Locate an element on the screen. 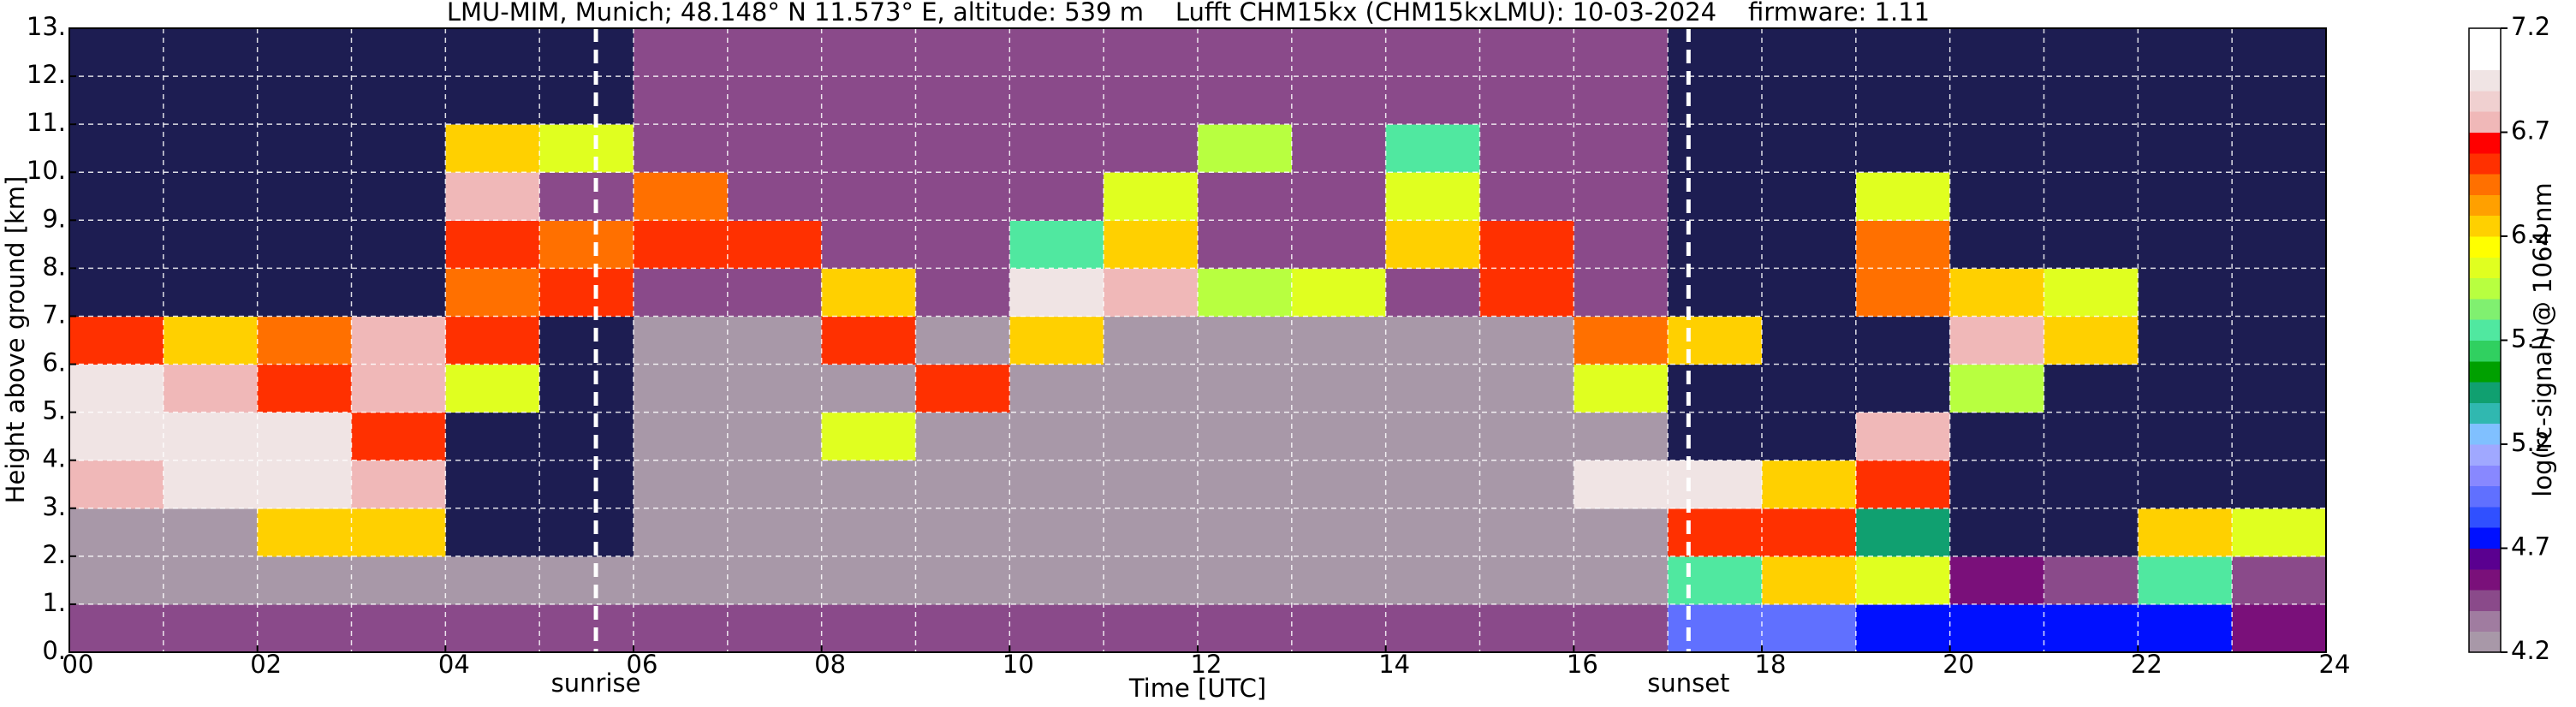  x-tick-label: 24 is located at coordinates (2335, 664).